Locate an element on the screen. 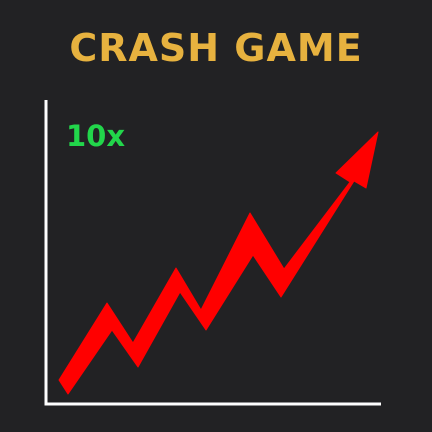 The height and width of the screenshot is (432, 432). multiplier-value: 10x is located at coordinates (95, 136).